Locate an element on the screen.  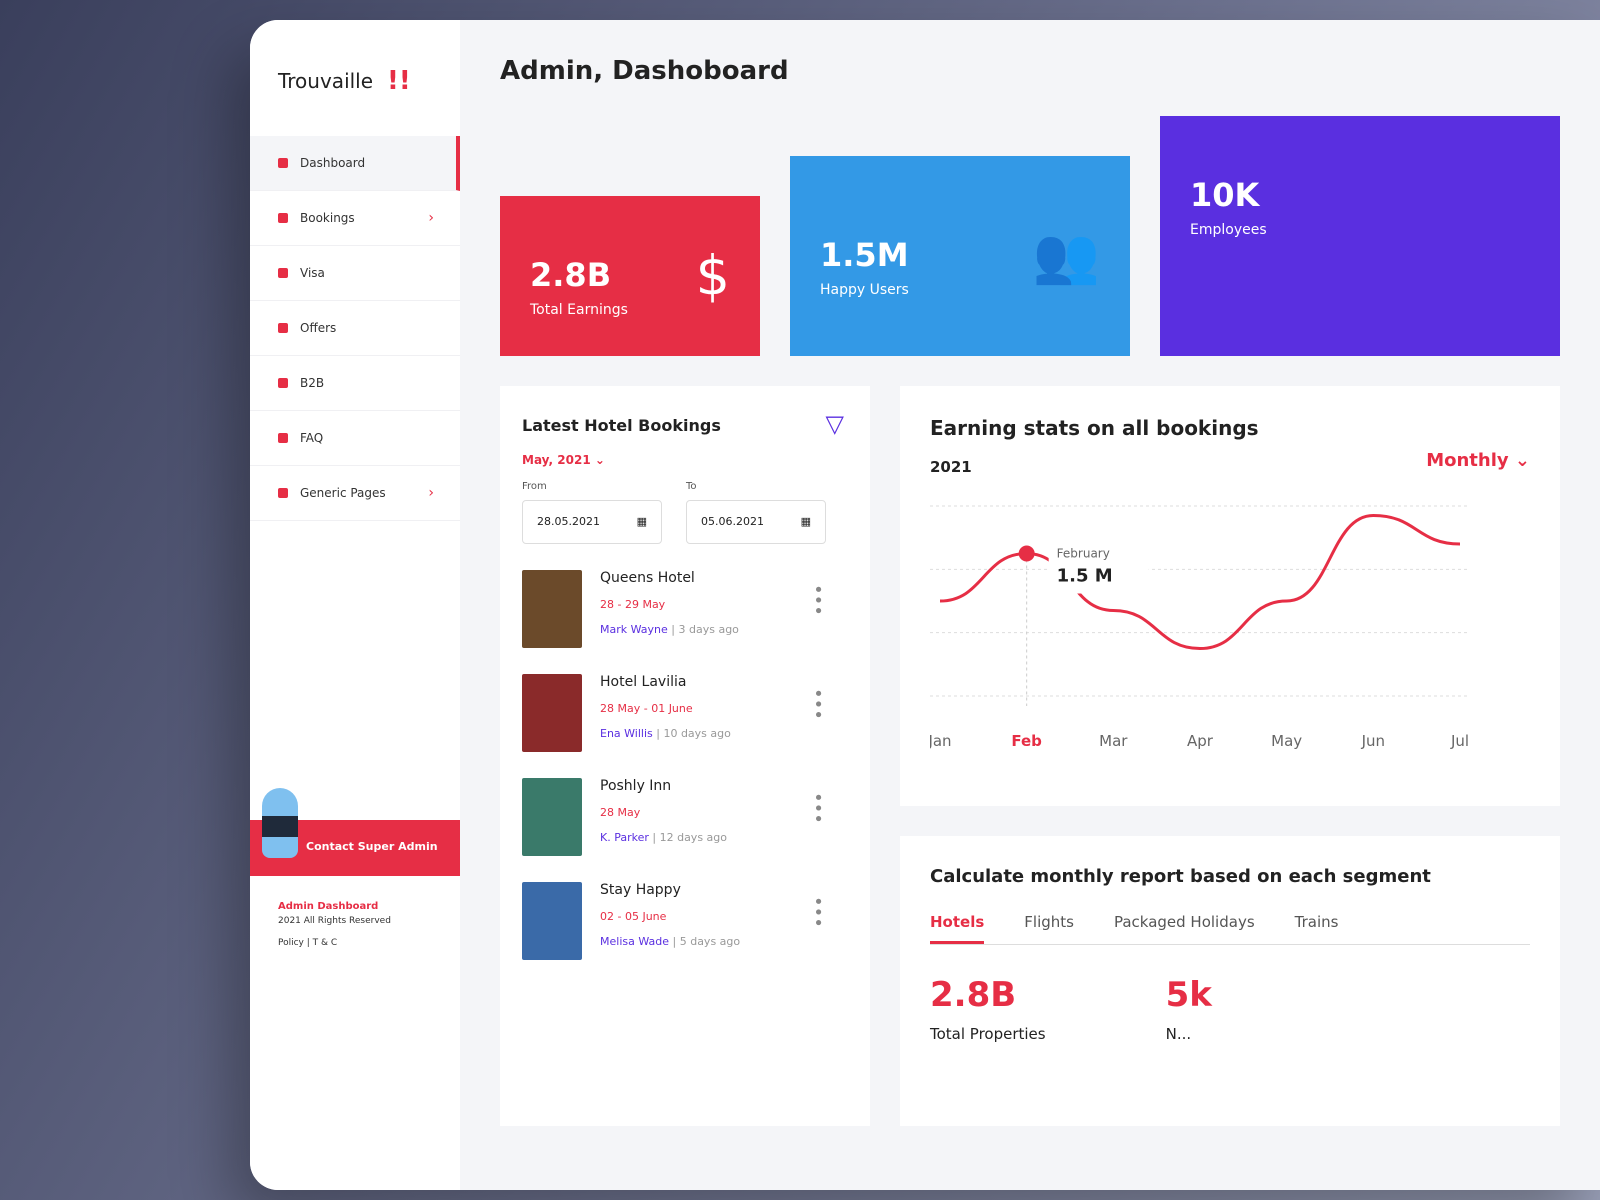
booking-age: 3 days ago is located at coordinates (708, 629).